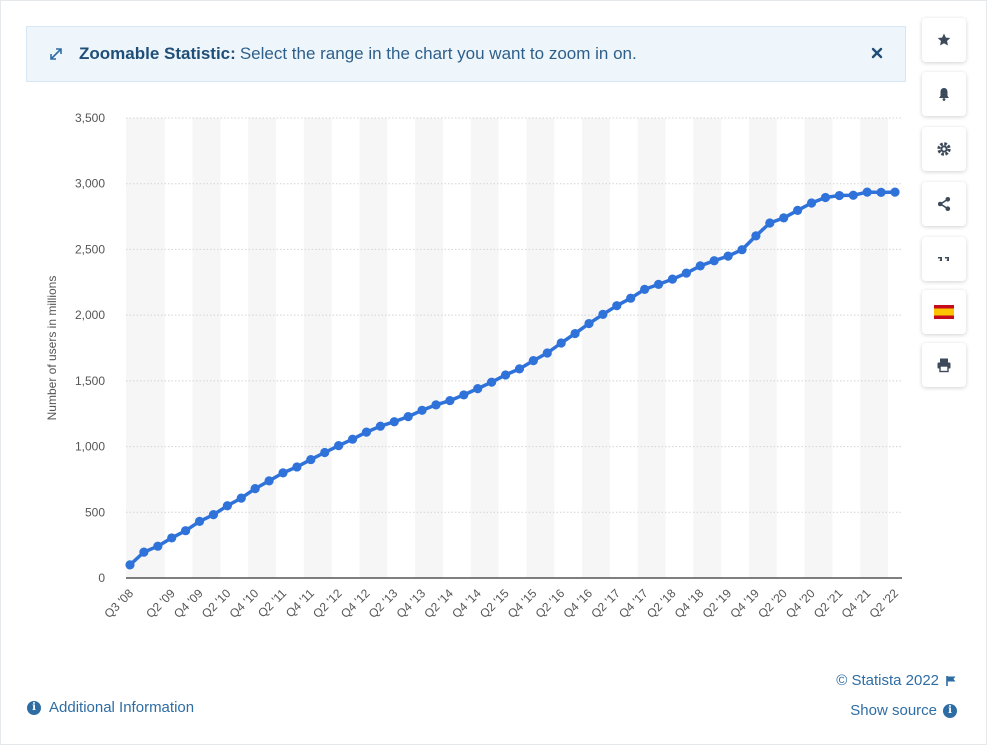 This screenshot has width=987, height=745. I want to click on show-source-text: Show source, so click(893, 710).